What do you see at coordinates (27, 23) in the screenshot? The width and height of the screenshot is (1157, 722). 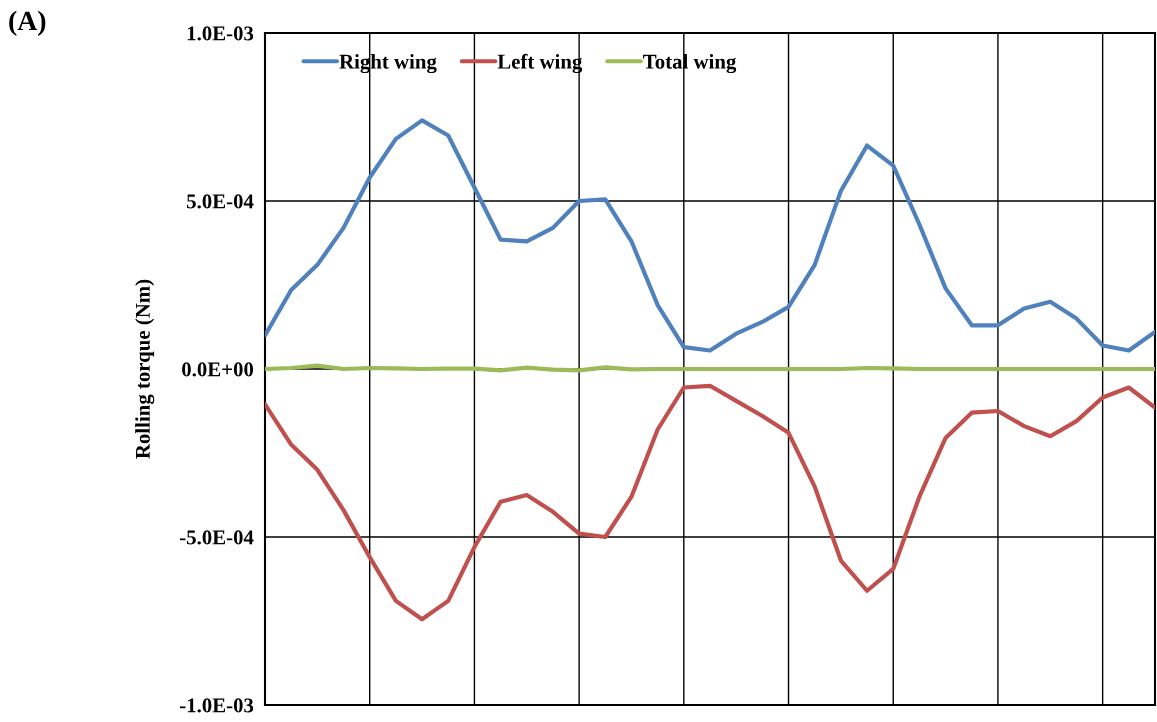 I see `text: (A)` at bounding box center [27, 23].